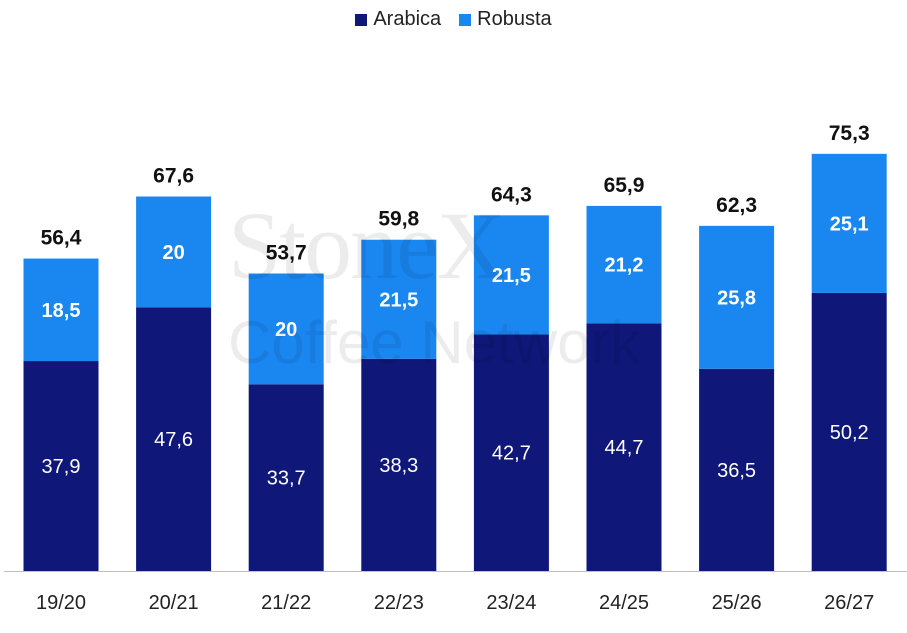 The image size is (907, 633). I want to click on total-label: 75,3, so click(849, 133).